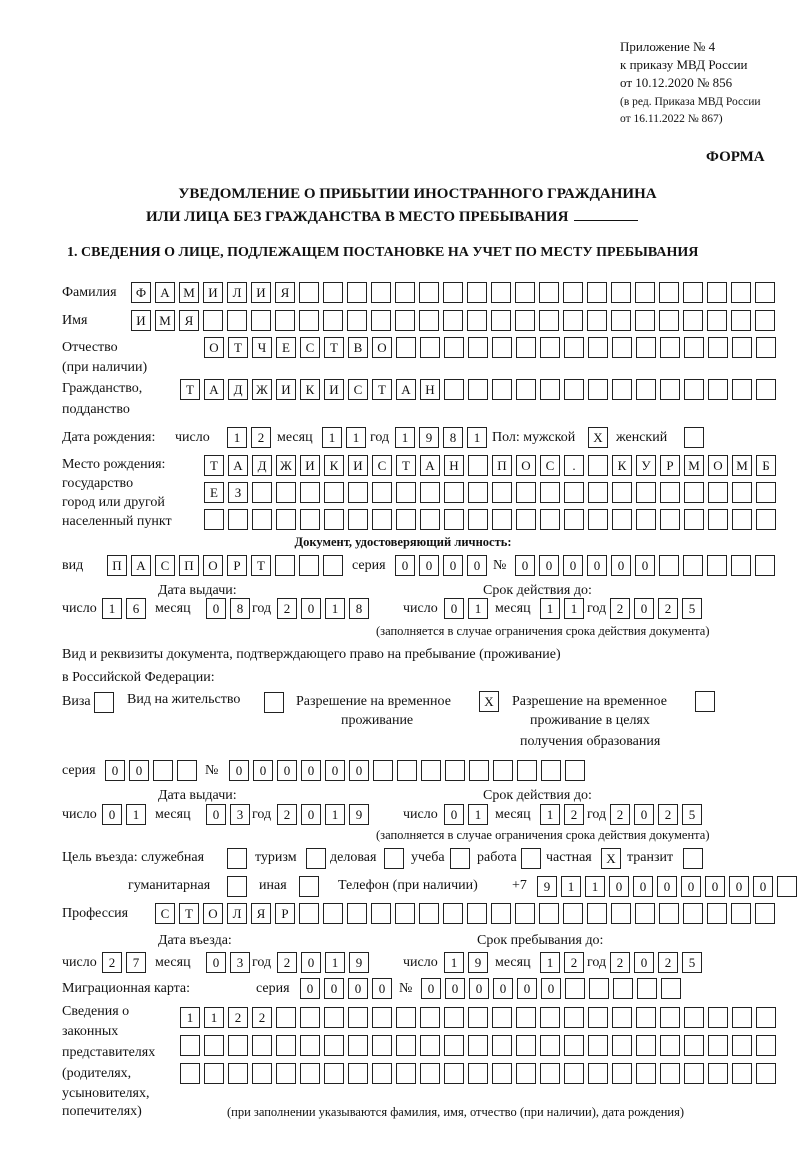 The height and width of the screenshot is (1163, 800). I want to click on purpose-study-checkbox, so click(460, 858).